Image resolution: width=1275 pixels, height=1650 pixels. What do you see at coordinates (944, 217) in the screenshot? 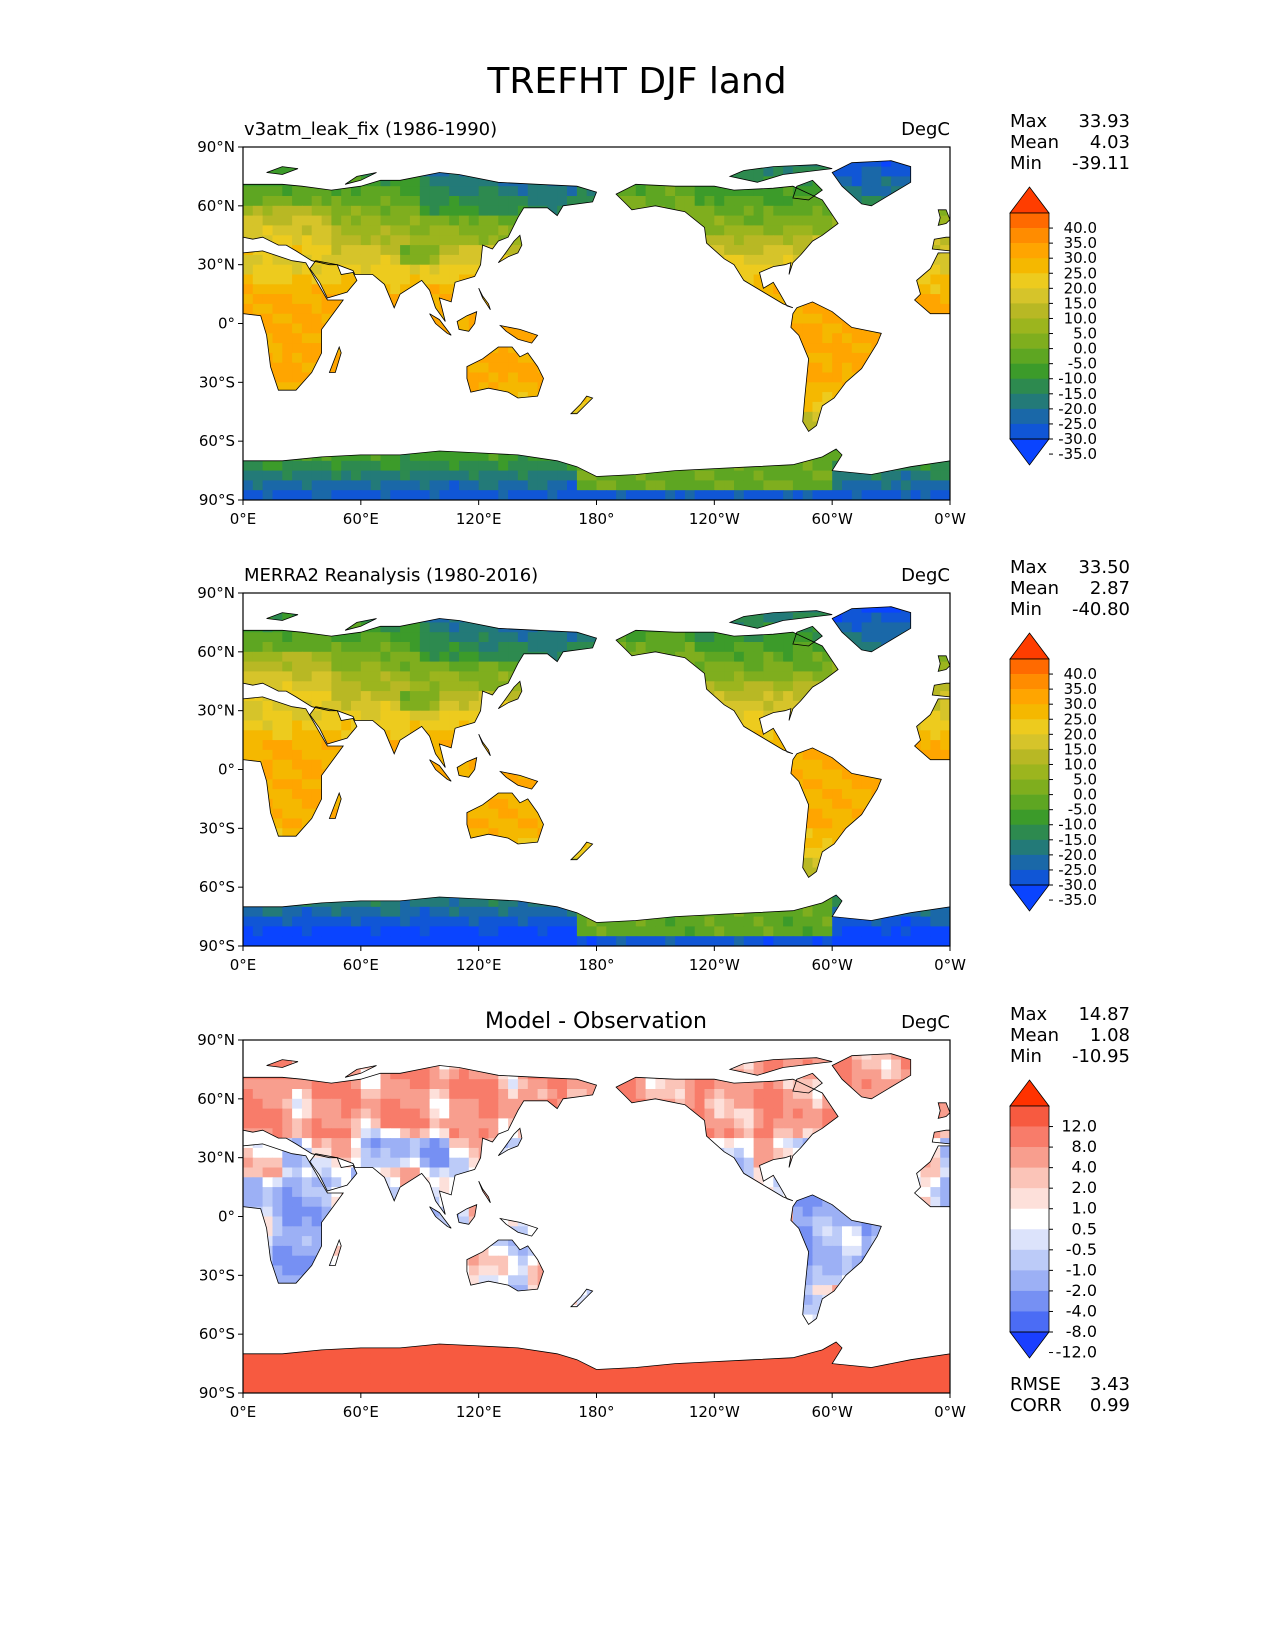
I see `coastline-uk` at bounding box center [944, 217].